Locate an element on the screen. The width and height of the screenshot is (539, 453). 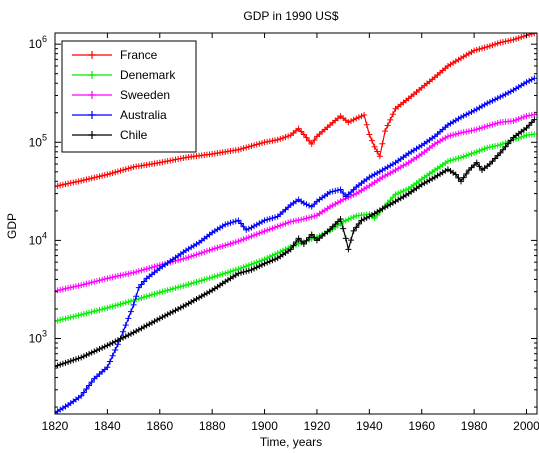
x-tick-label: 1960 is located at coordinates (421, 426).